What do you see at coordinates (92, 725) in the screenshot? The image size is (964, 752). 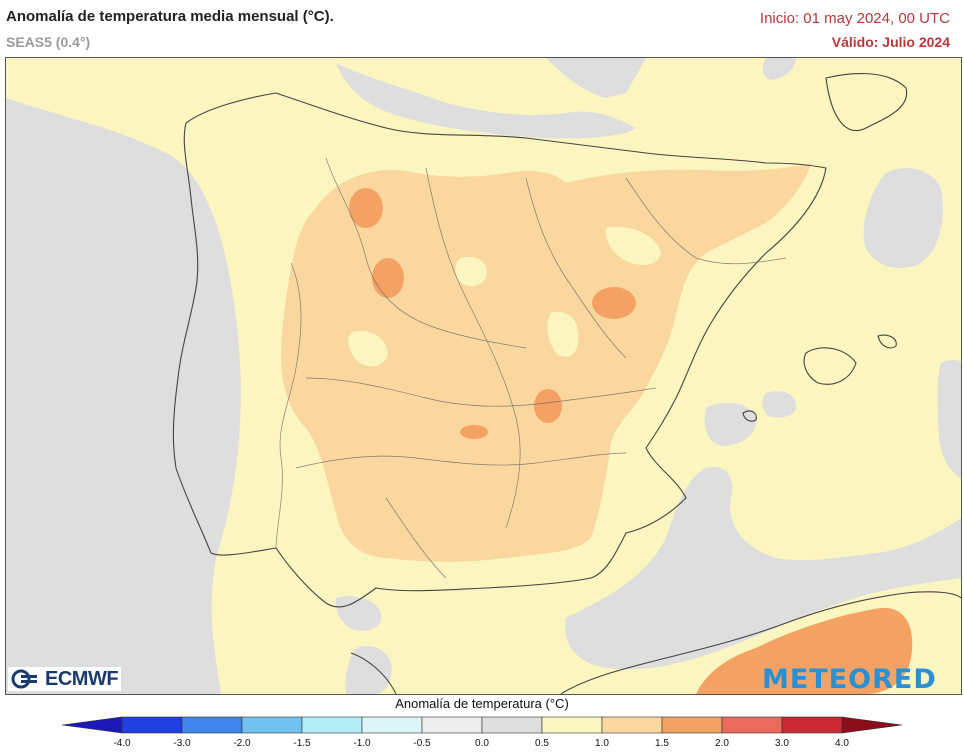 I see `colorbar-under-triangle` at bounding box center [92, 725].